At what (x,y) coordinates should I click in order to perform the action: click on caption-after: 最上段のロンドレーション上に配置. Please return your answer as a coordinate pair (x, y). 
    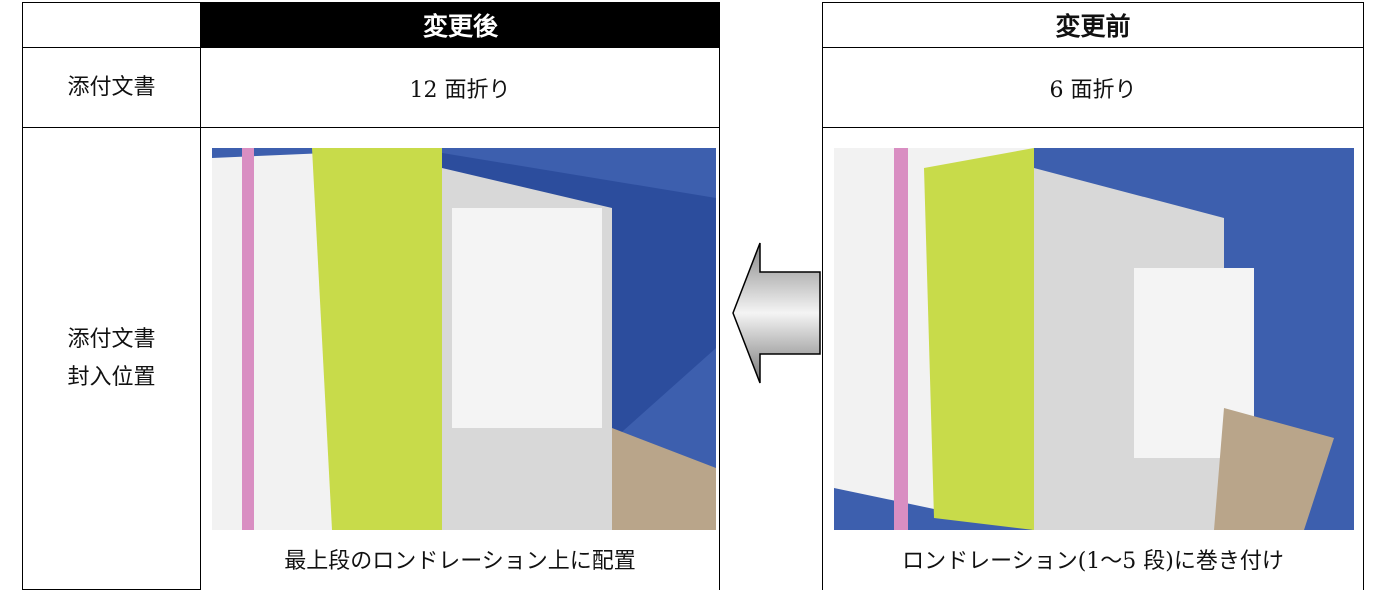
    Looking at the image, I should click on (460, 561).